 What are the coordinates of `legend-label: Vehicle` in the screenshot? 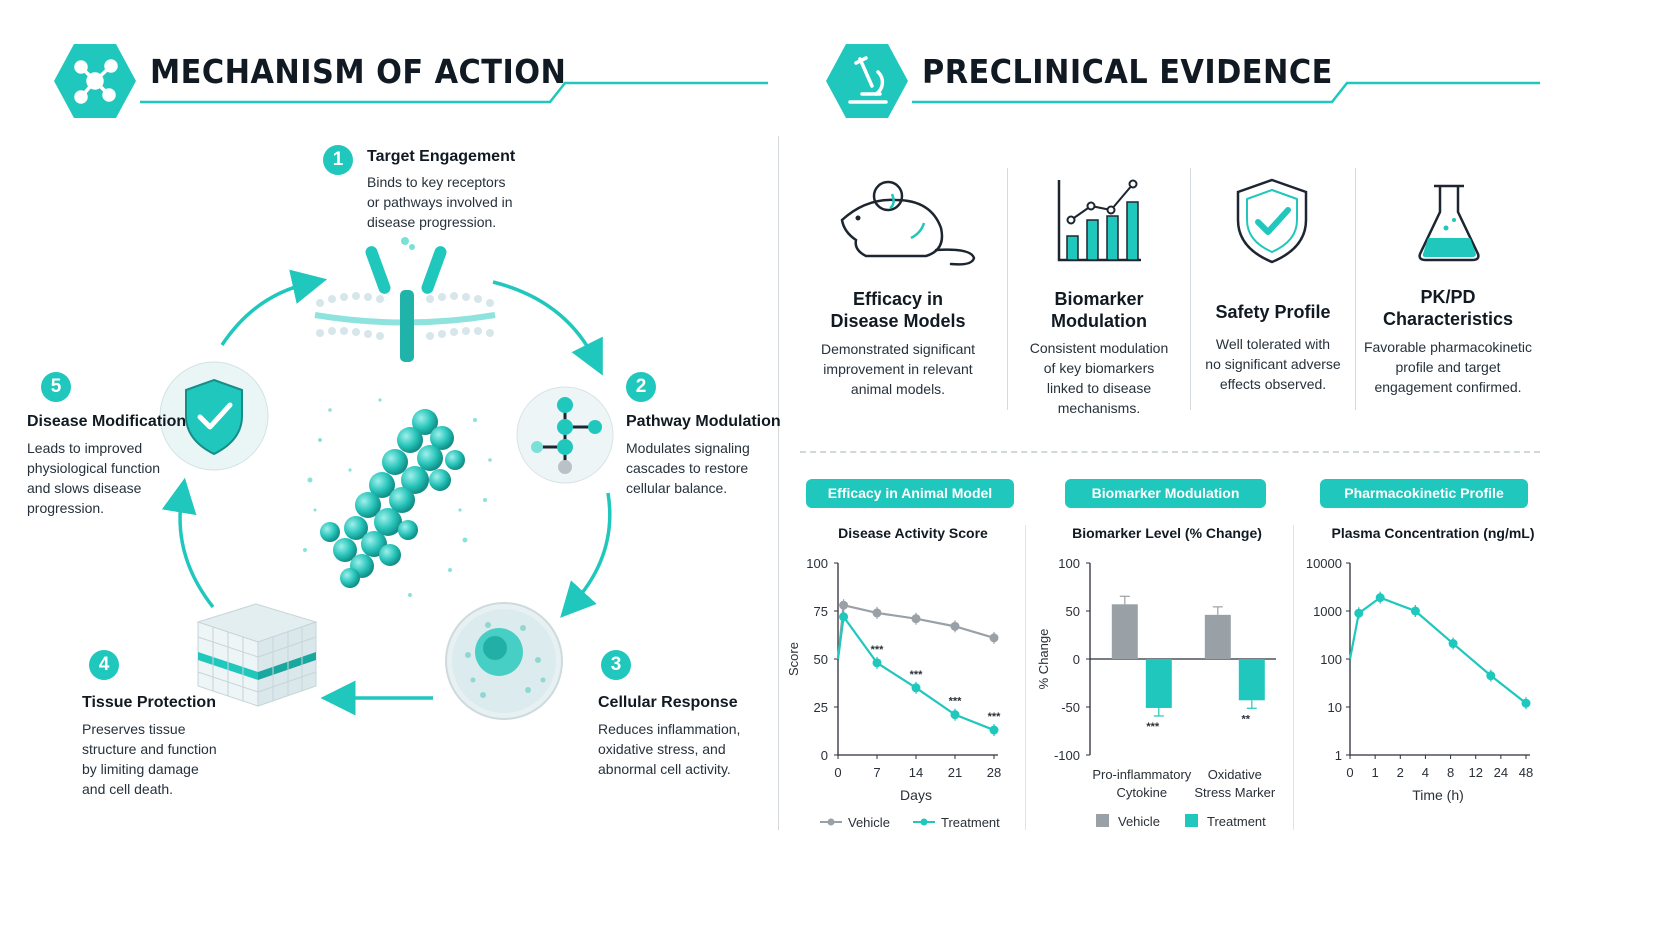 It's located at (1139, 821).